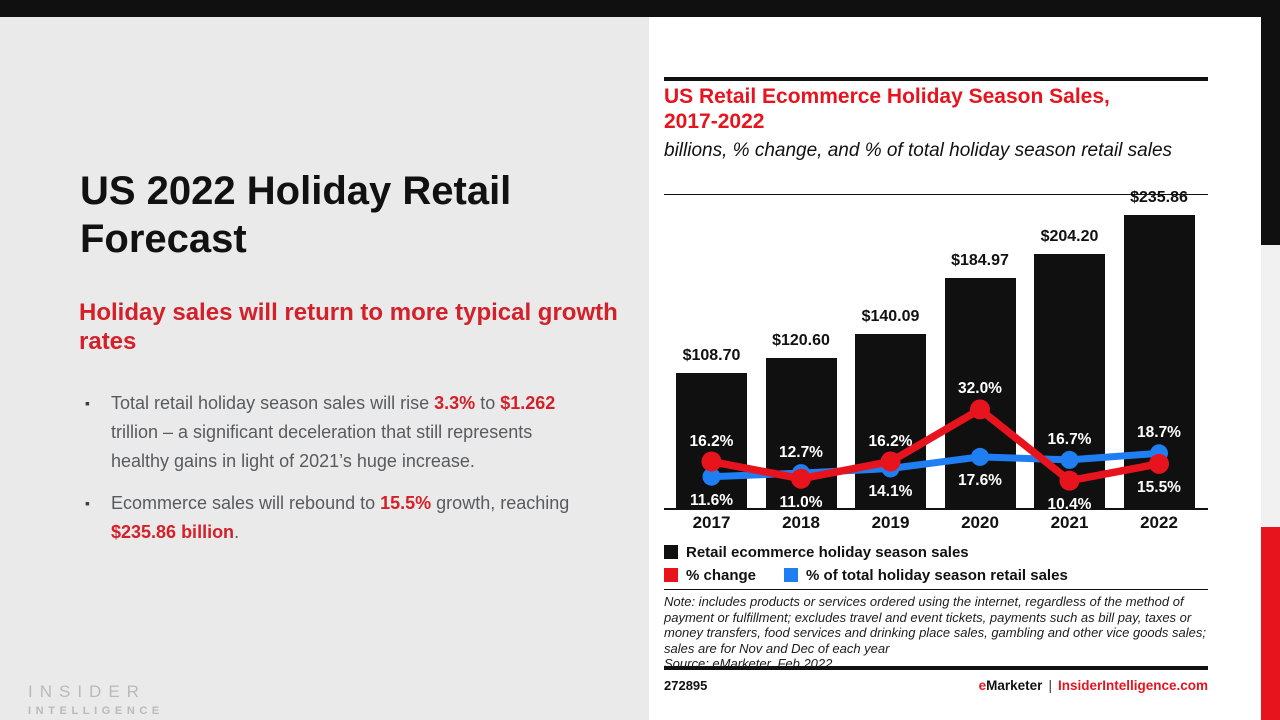 This screenshot has height=720, width=1280. Describe the element at coordinates (1159, 522) in the screenshot. I see `x-axis-label-2022: 2022` at that location.